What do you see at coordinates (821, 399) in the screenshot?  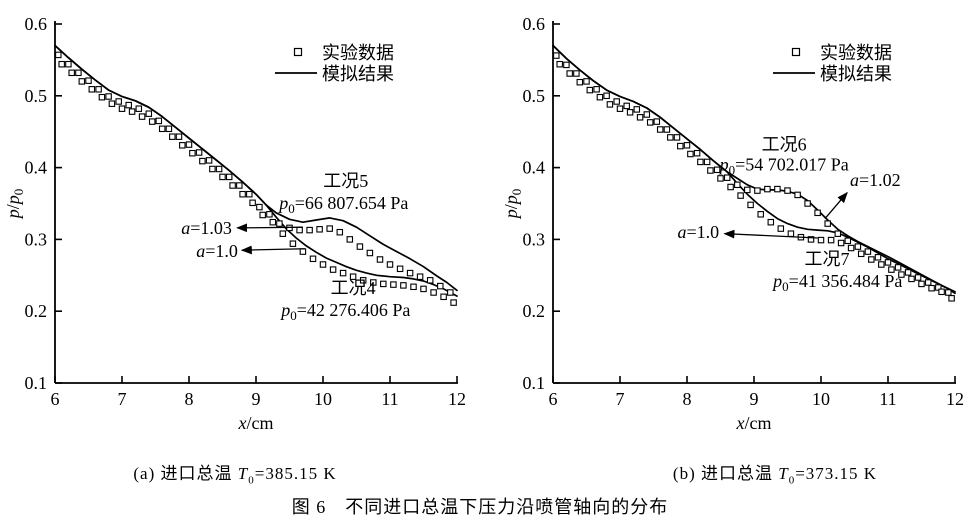 I see `x-tick-label: 10` at bounding box center [821, 399].